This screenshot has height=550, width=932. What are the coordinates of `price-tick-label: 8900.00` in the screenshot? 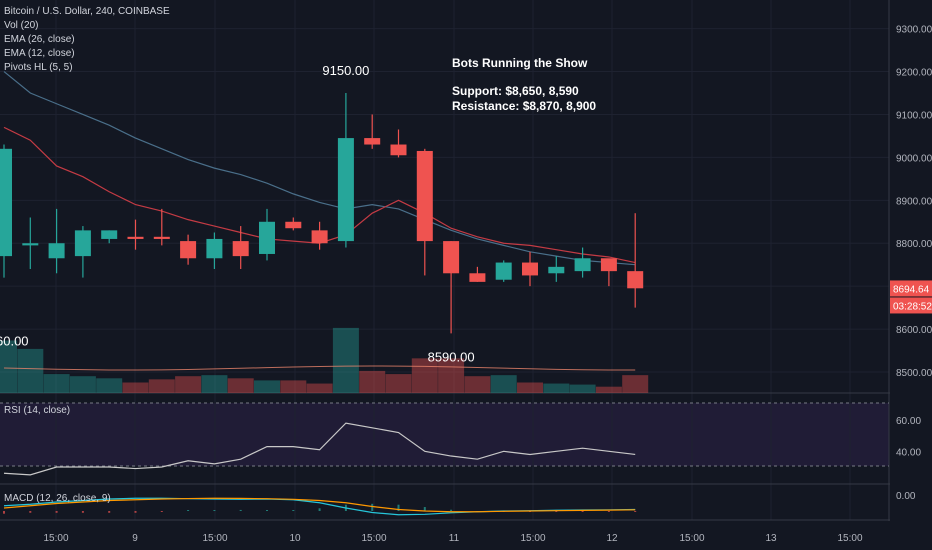 It's located at (914, 201).